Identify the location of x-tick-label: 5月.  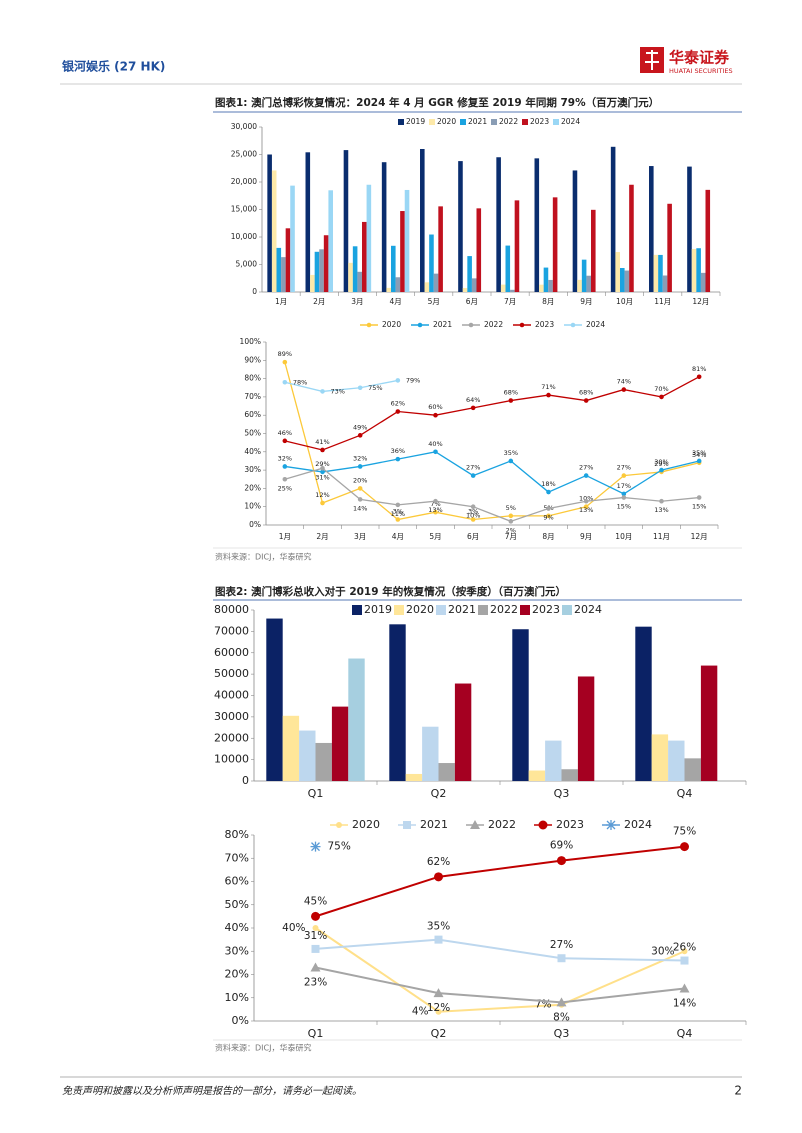
(435, 536).